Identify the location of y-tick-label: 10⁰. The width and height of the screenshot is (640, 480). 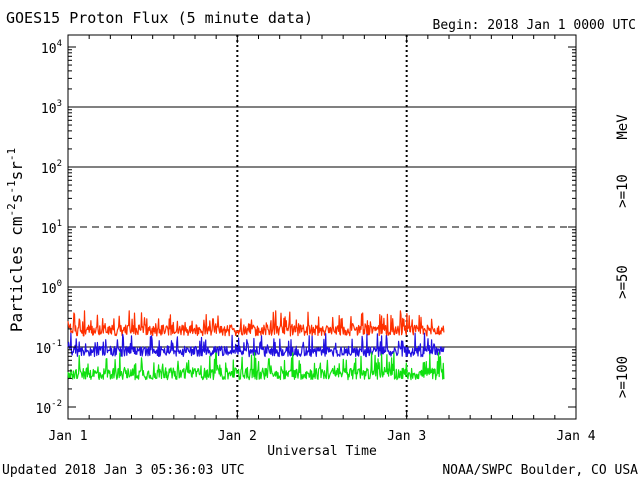
(51, 288).